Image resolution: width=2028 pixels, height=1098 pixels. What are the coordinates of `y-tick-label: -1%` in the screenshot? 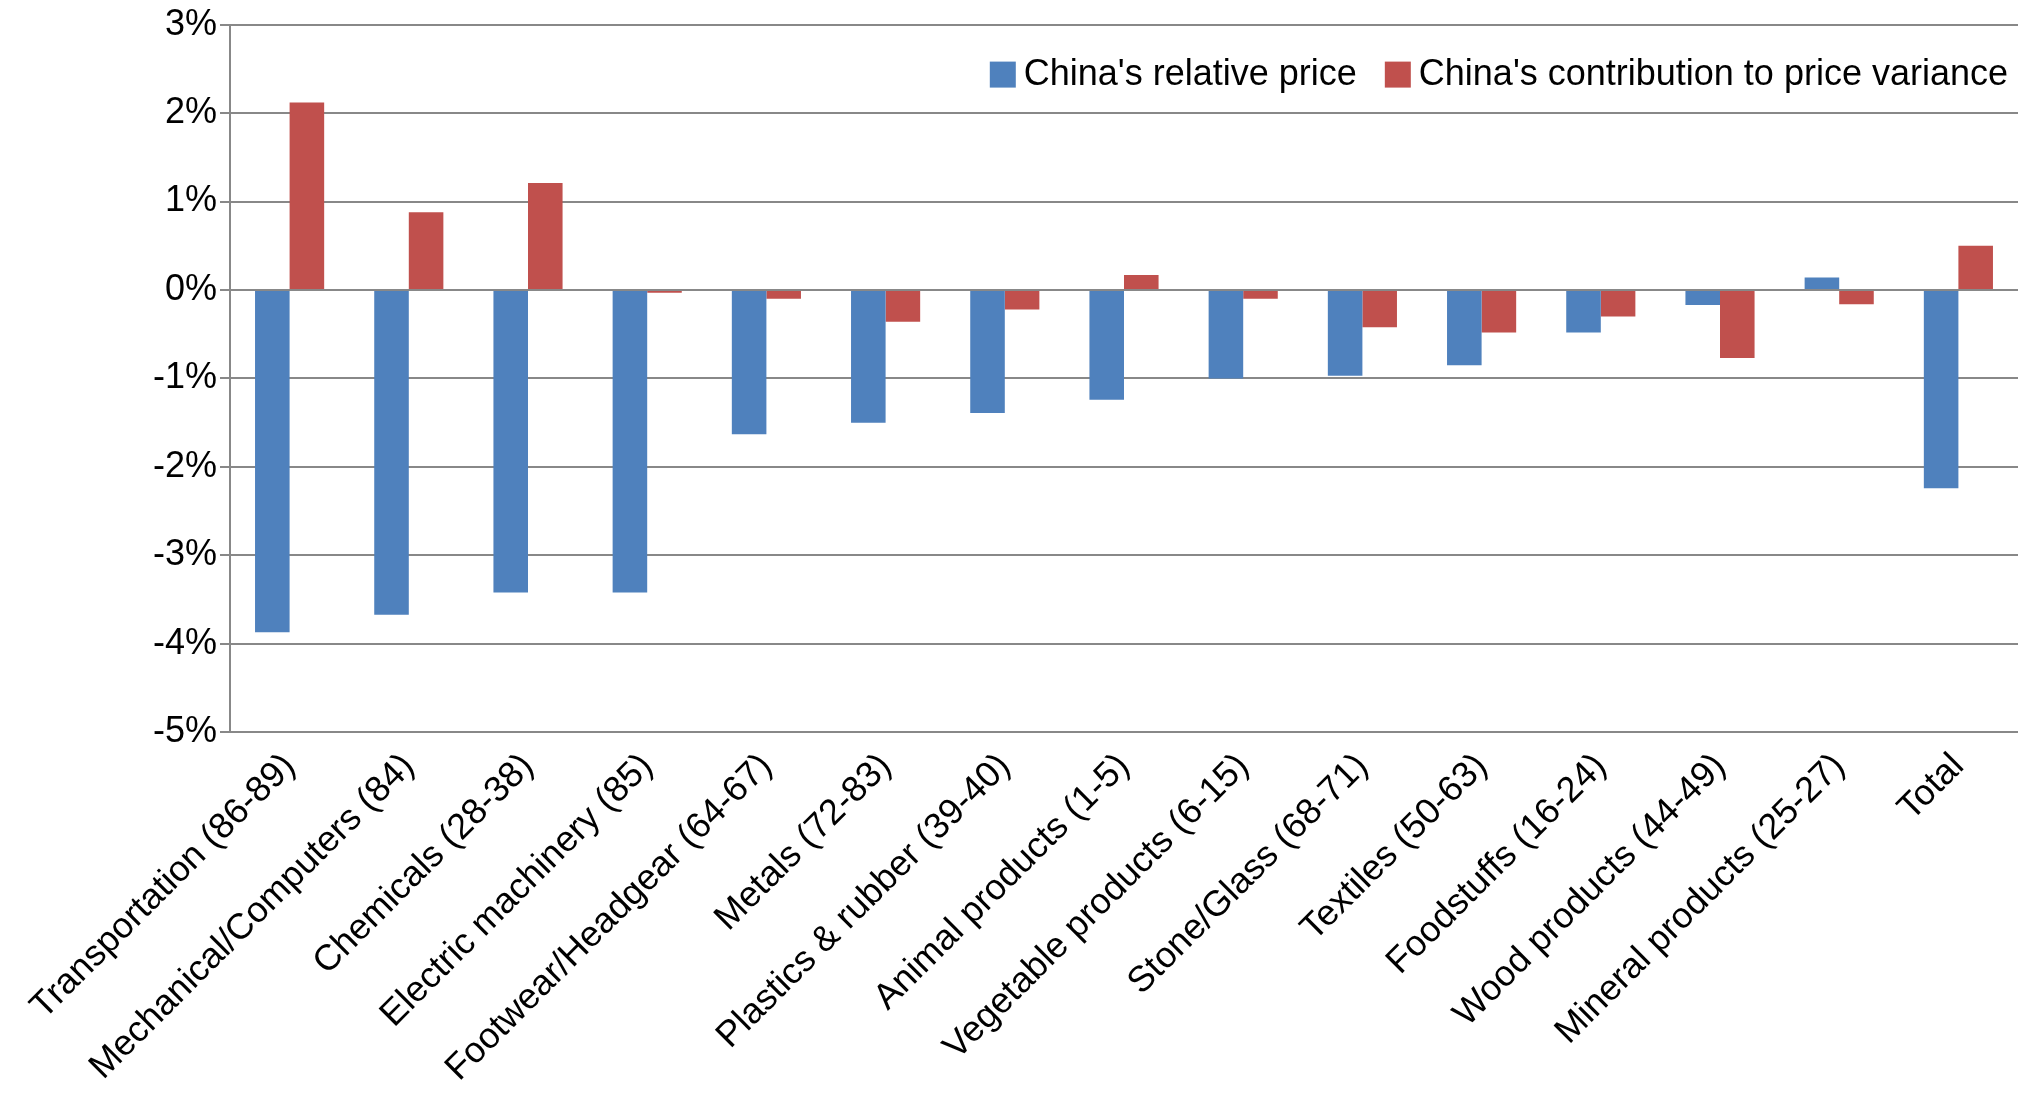 It's located at (184, 376).